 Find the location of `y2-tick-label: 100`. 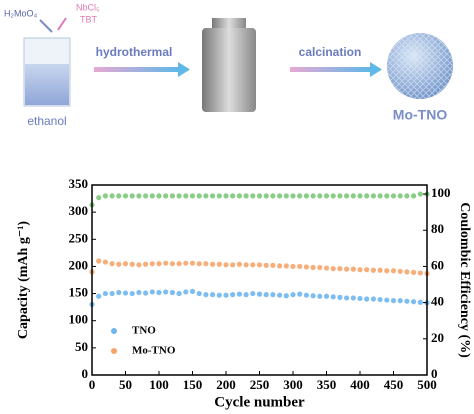

y2-tick-label: 100 is located at coordinates (441, 192).